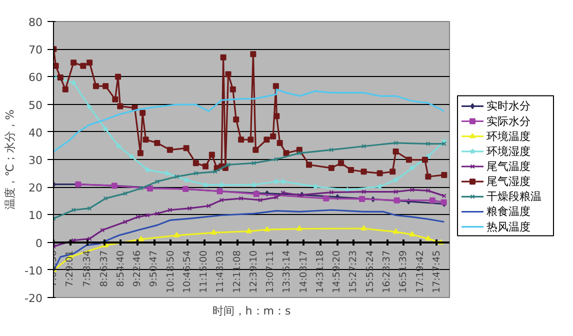 The image size is (573, 336). What do you see at coordinates (104, 268) in the screenshot?
I see `x-tick-label: 8:26:37` at bounding box center [104, 268].